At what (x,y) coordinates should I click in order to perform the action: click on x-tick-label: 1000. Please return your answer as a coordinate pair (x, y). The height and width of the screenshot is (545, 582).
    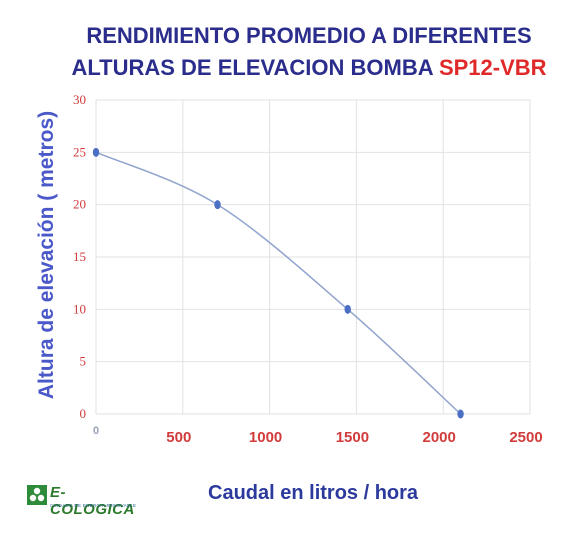
    Looking at the image, I should click on (265, 437).